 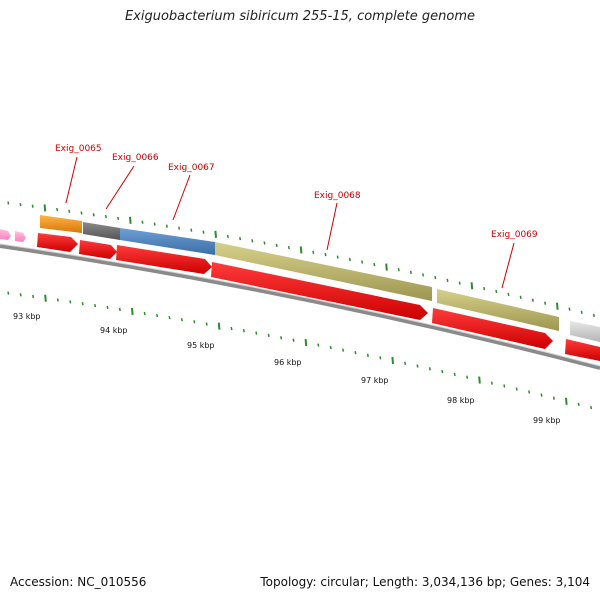 What do you see at coordinates (337, 196) in the screenshot?
I see `gene-label-exig-0068: Exig_0068` at bounding box center [337, 196].